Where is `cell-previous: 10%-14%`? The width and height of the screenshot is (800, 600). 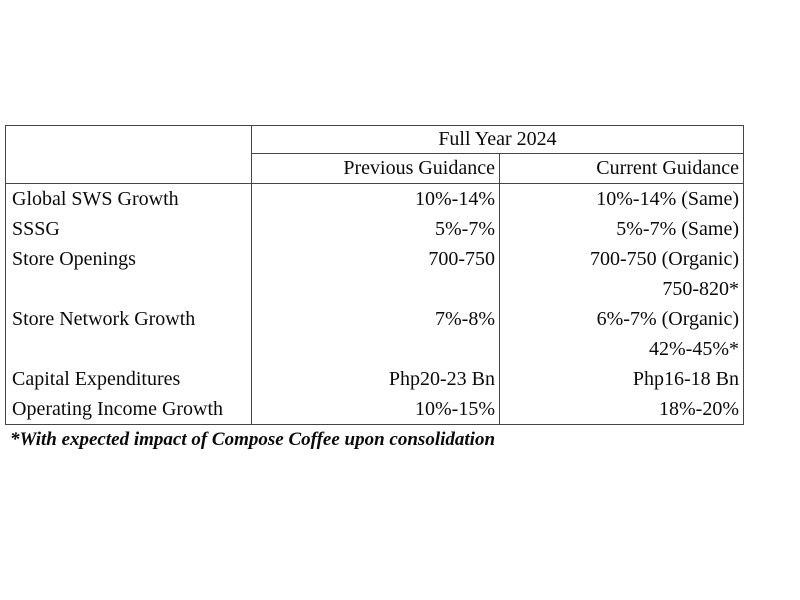 cell-previous: 10%-14% is located at coordinates (376, 199).